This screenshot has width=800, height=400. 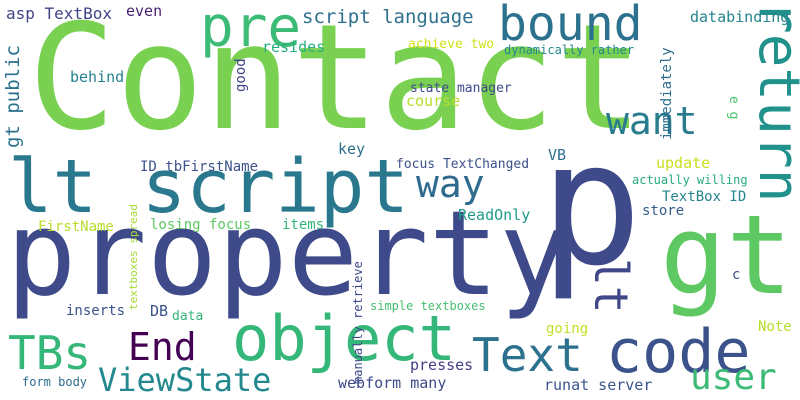 I want to click on word-data: data, so click(x=188, y=316).